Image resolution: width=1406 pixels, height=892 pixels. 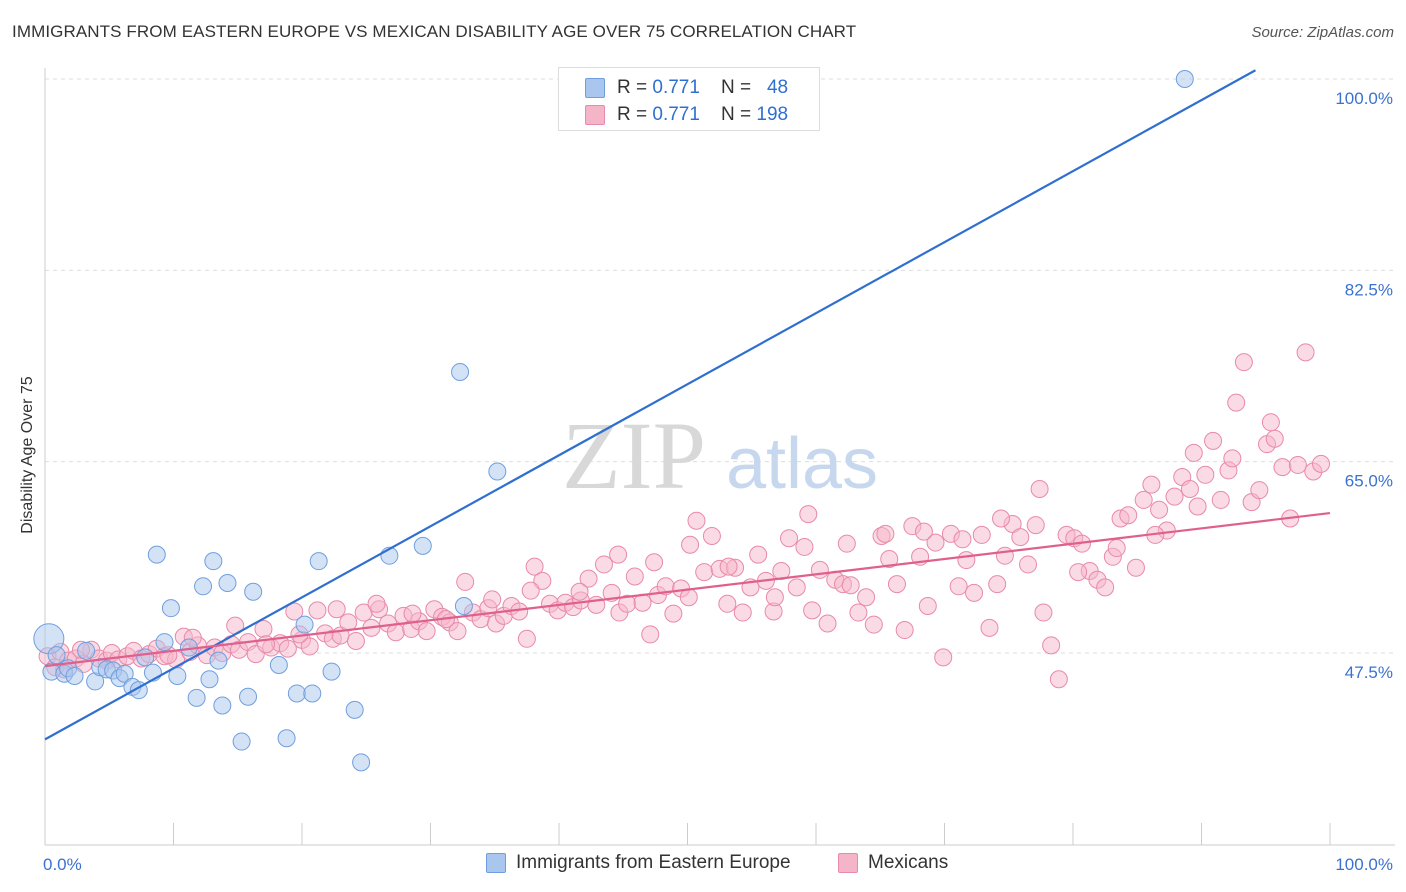 What do you see at coordinates (689, 99) in the screenshot?
I see `stats-legend: R = 0.771 N = 48 R = 0.771 N = 198` at bounding box center [689, 99].